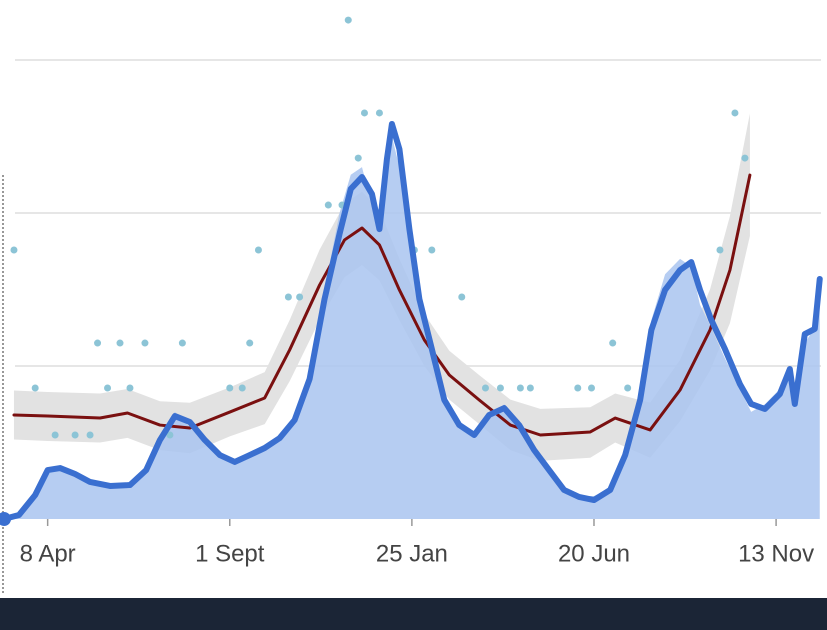 The image size is (827, 630). I want to click on bottom-bar, so click(413, 614).